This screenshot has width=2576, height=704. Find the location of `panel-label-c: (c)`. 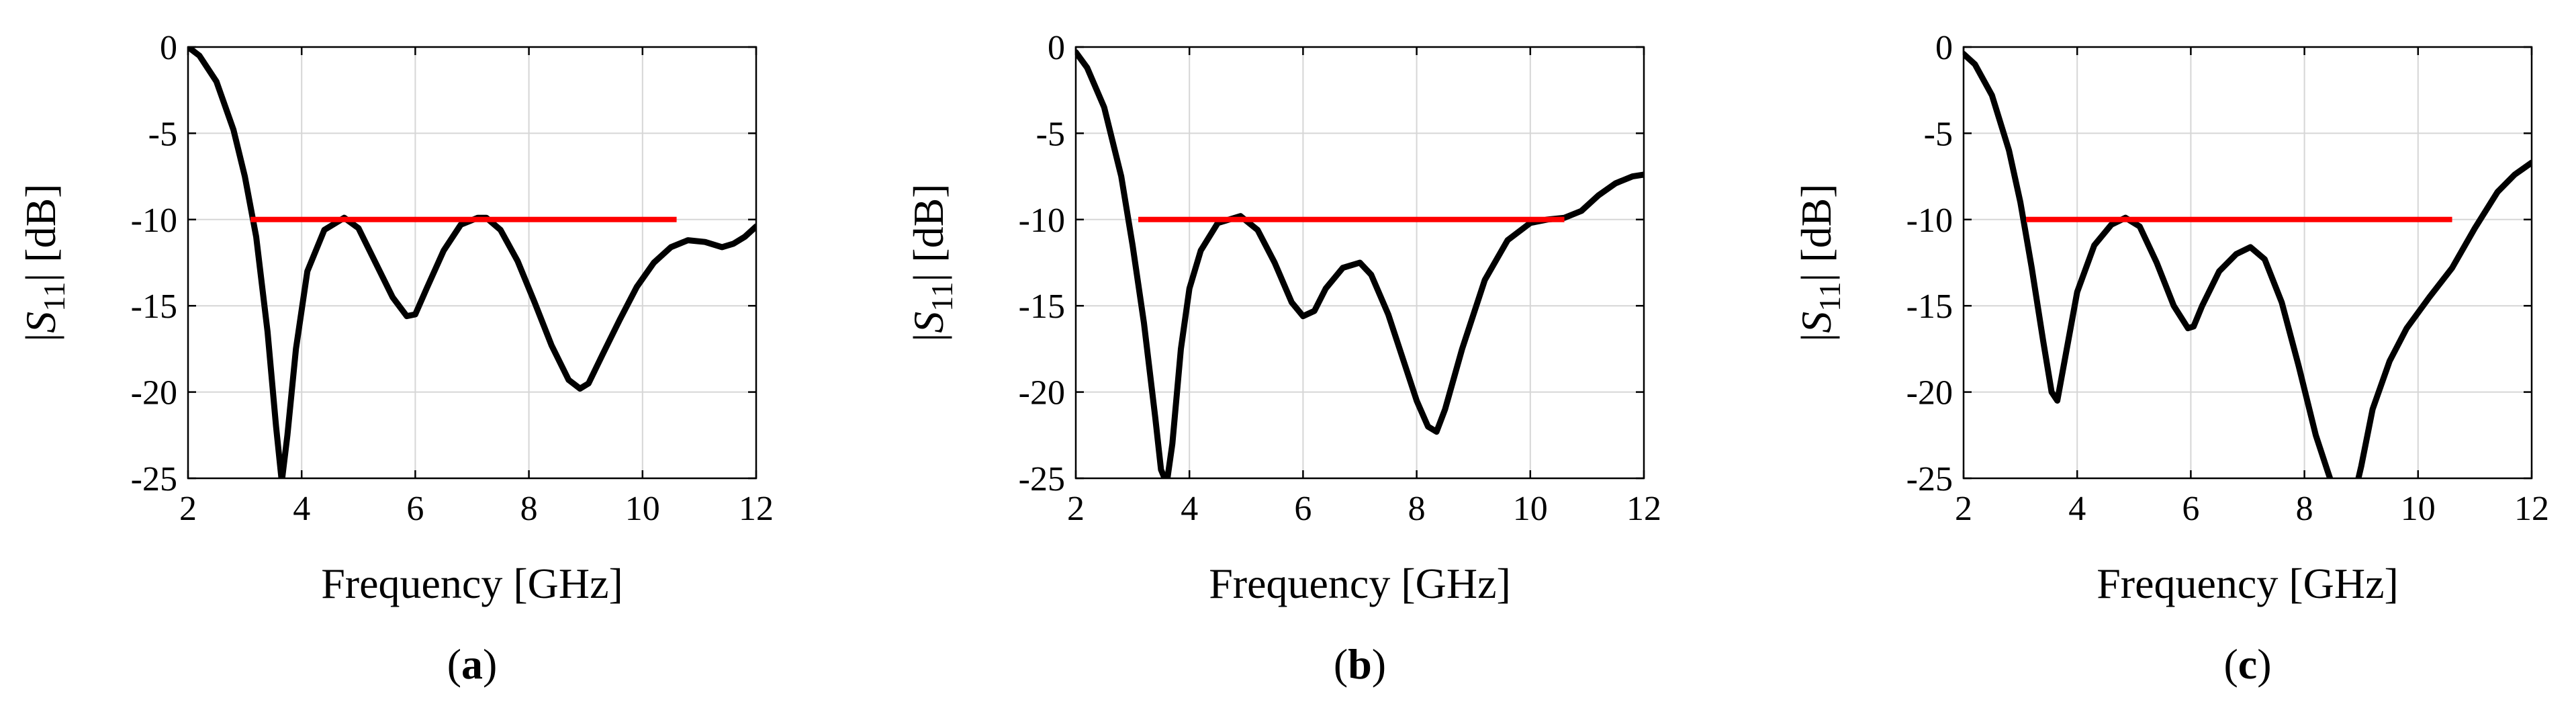

panel-label-c: (c) is located at coordinates (2247, 664).